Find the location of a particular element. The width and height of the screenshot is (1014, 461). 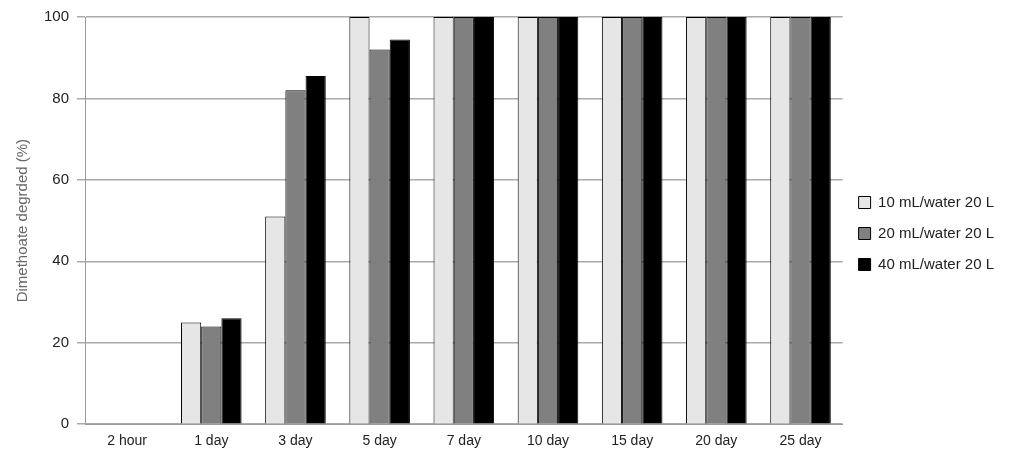

legend-label: 10 mL/water 20 L is located at coordinates (936, 201).